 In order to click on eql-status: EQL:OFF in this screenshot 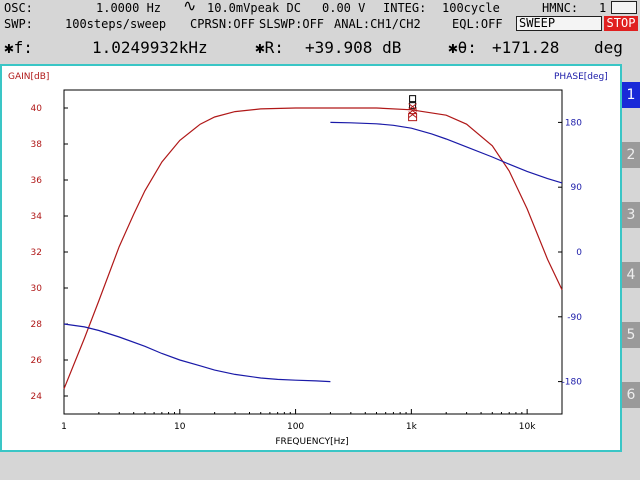, I will do `click(477, 24)`.